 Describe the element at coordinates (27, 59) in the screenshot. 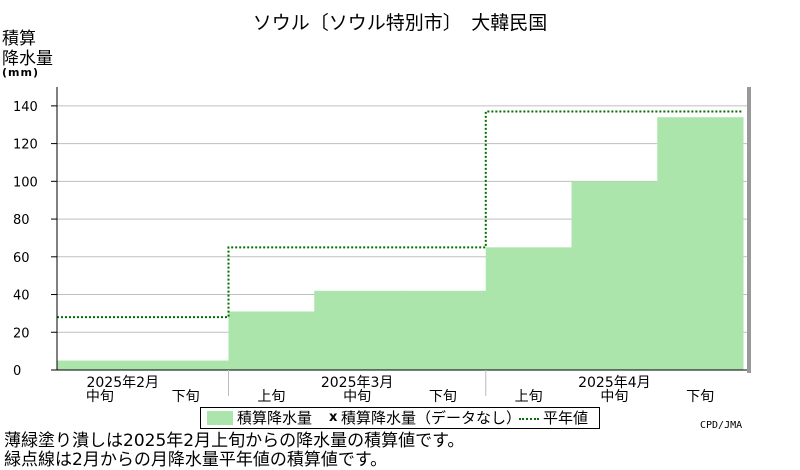

I see `y-axis-label-line-2: 降水量` at that location.